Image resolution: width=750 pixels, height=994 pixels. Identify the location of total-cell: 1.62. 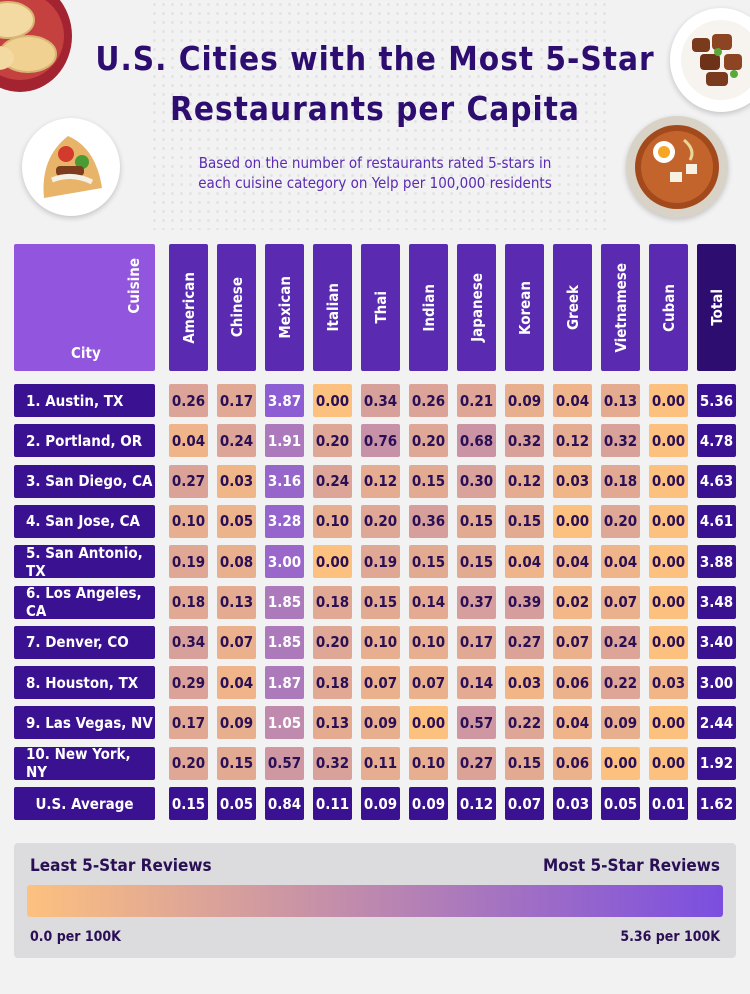
(716, 803).